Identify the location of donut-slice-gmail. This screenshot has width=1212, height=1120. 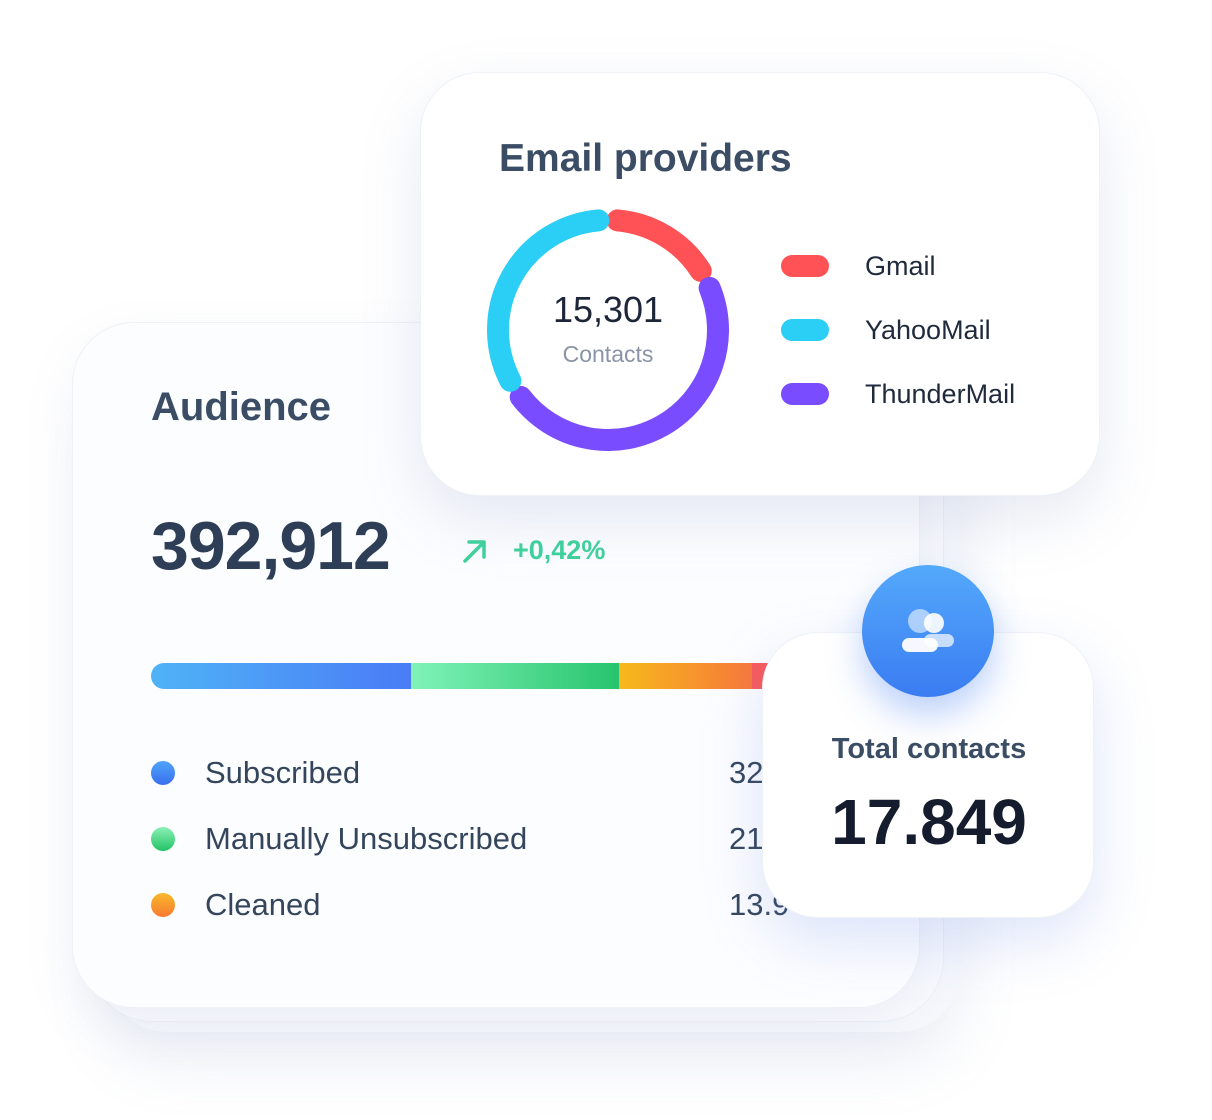
(659, 245).